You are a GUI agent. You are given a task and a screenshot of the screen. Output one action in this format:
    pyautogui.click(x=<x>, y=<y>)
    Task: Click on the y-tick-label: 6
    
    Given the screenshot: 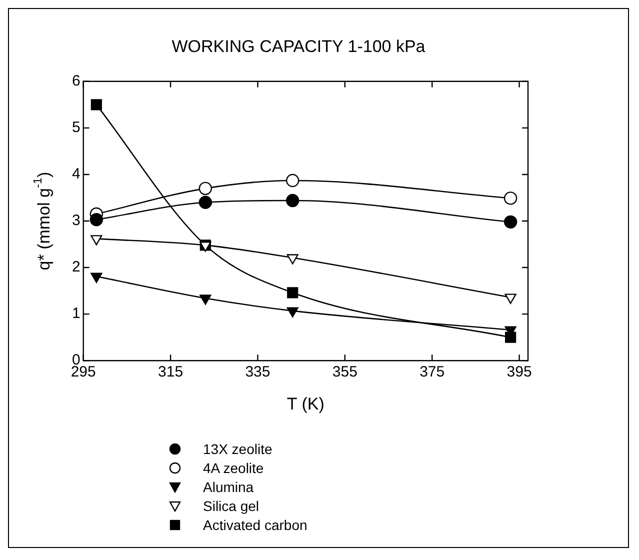 What is the action you would take?
    pyautogui.click(x=76, y=81)
    